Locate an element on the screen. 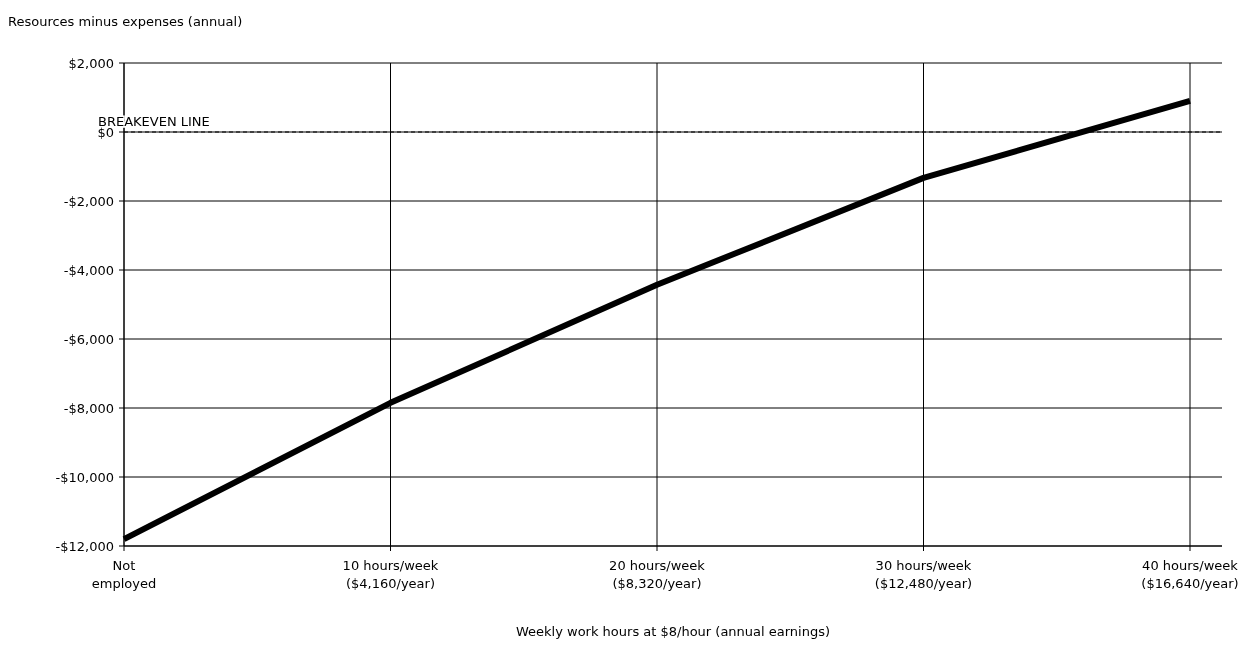  x-tick-label: Not employed is located at coordinates (124, 574).